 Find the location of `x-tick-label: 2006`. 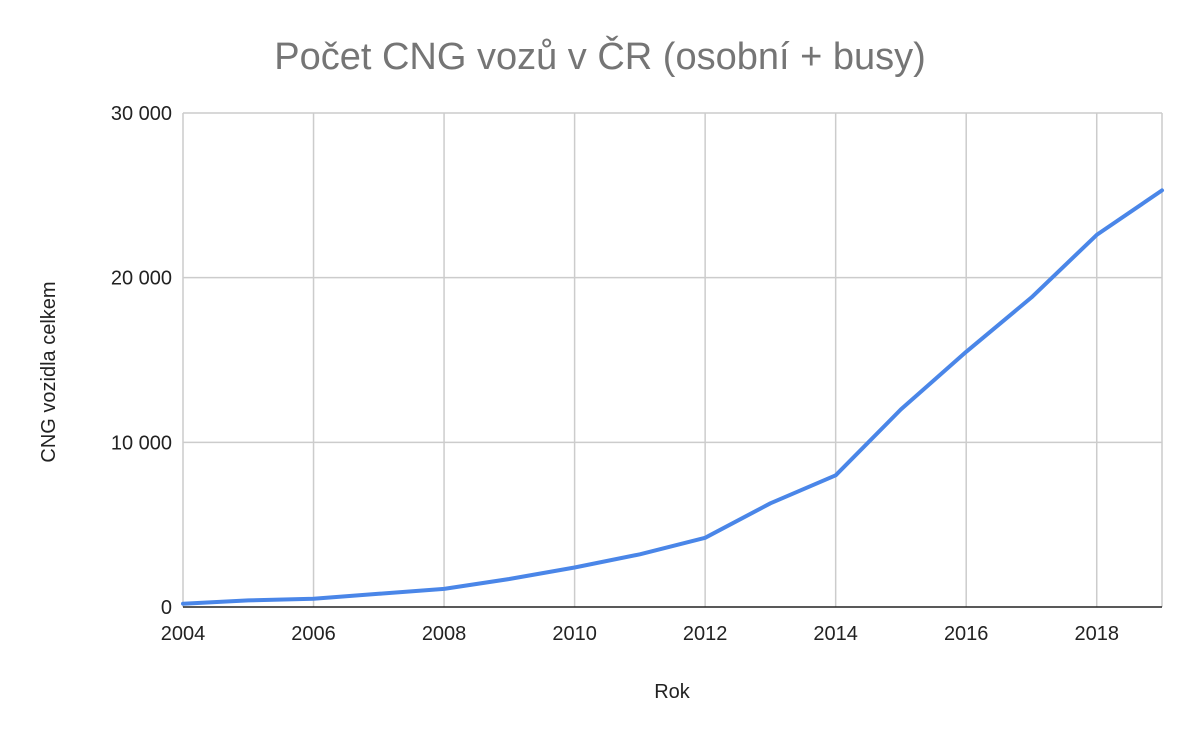

x-tick-label: 2006 is located at coordinates (313, 634).